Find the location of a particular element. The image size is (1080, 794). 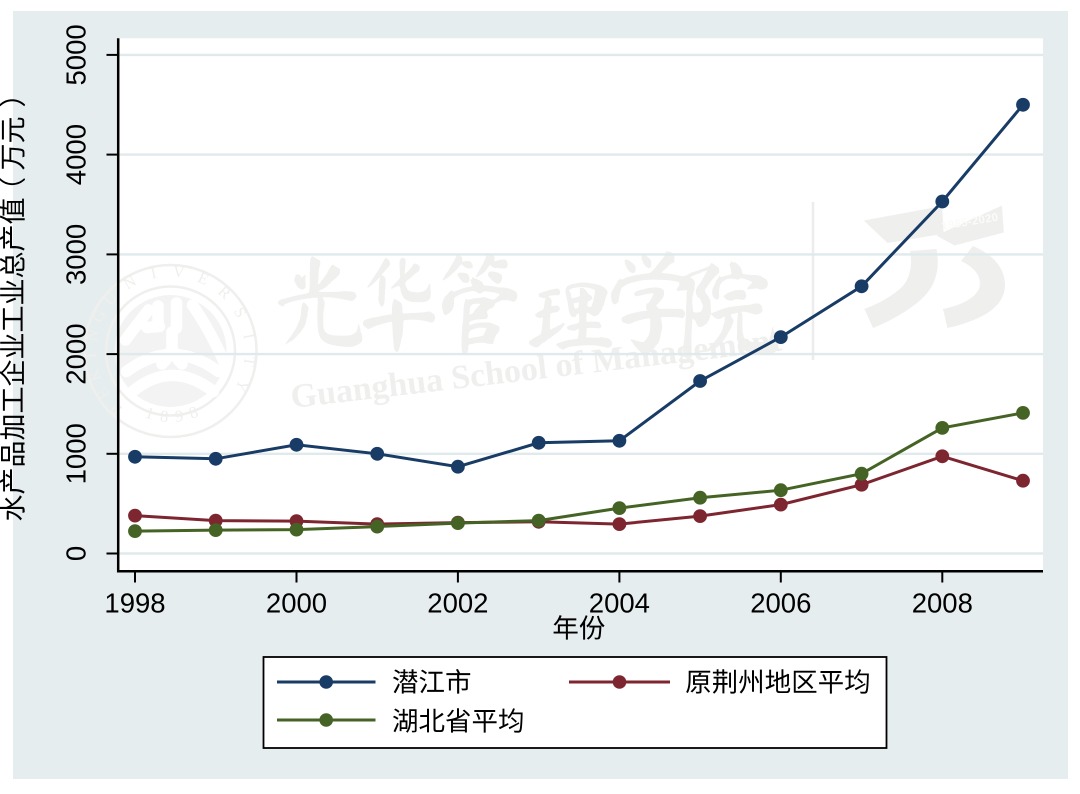

svg-text: 0 is located at coordinates (76, 553).